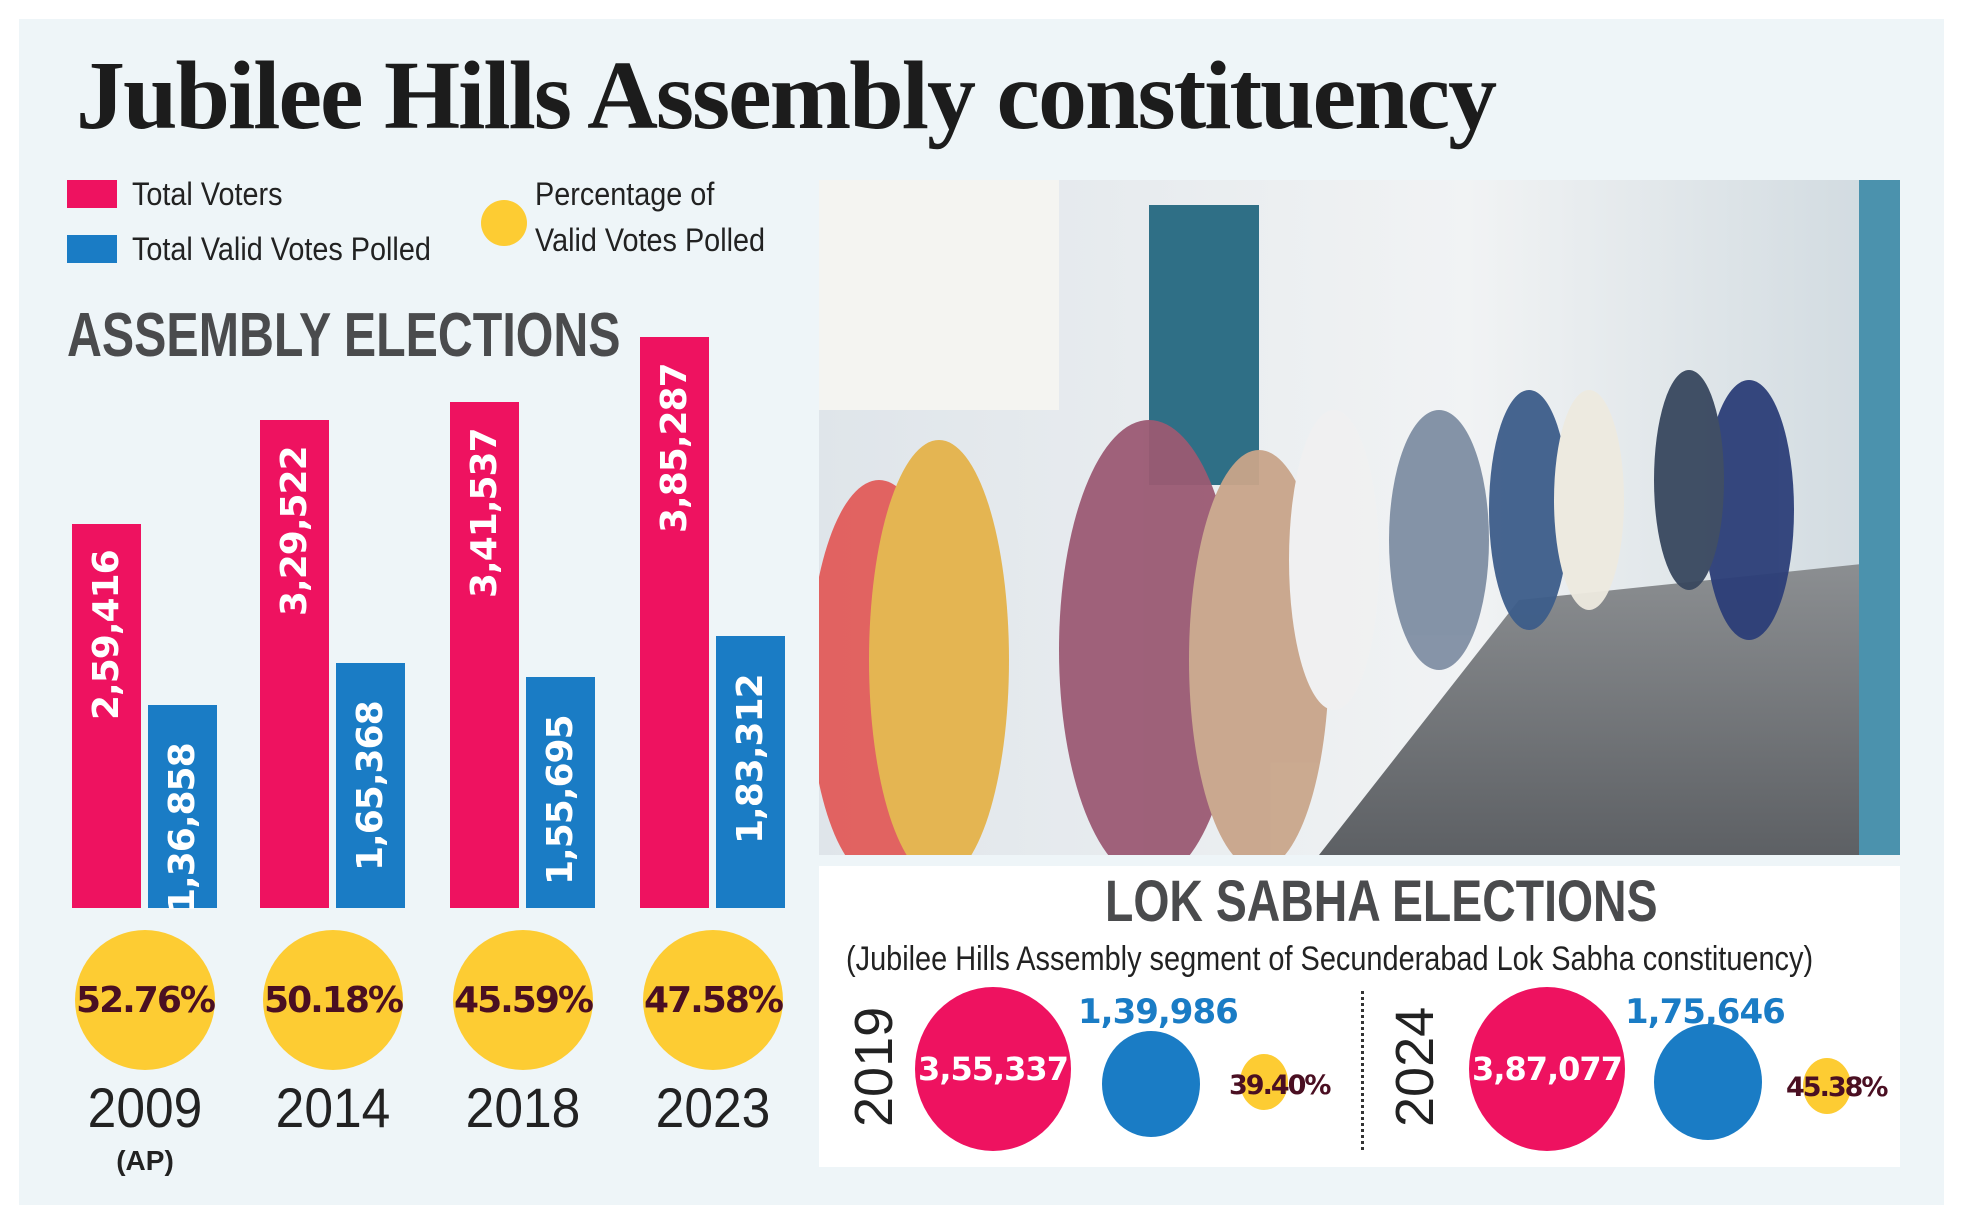  I want to click on year-label: 2014, so click(333, 1107).